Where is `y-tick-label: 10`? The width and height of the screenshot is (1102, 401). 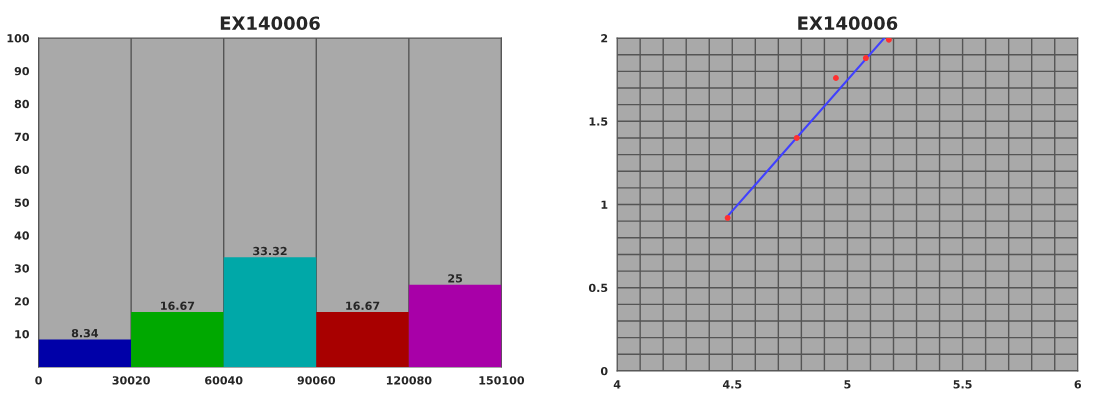
y-tick-label: 10 is located at coordinates (22, 334).